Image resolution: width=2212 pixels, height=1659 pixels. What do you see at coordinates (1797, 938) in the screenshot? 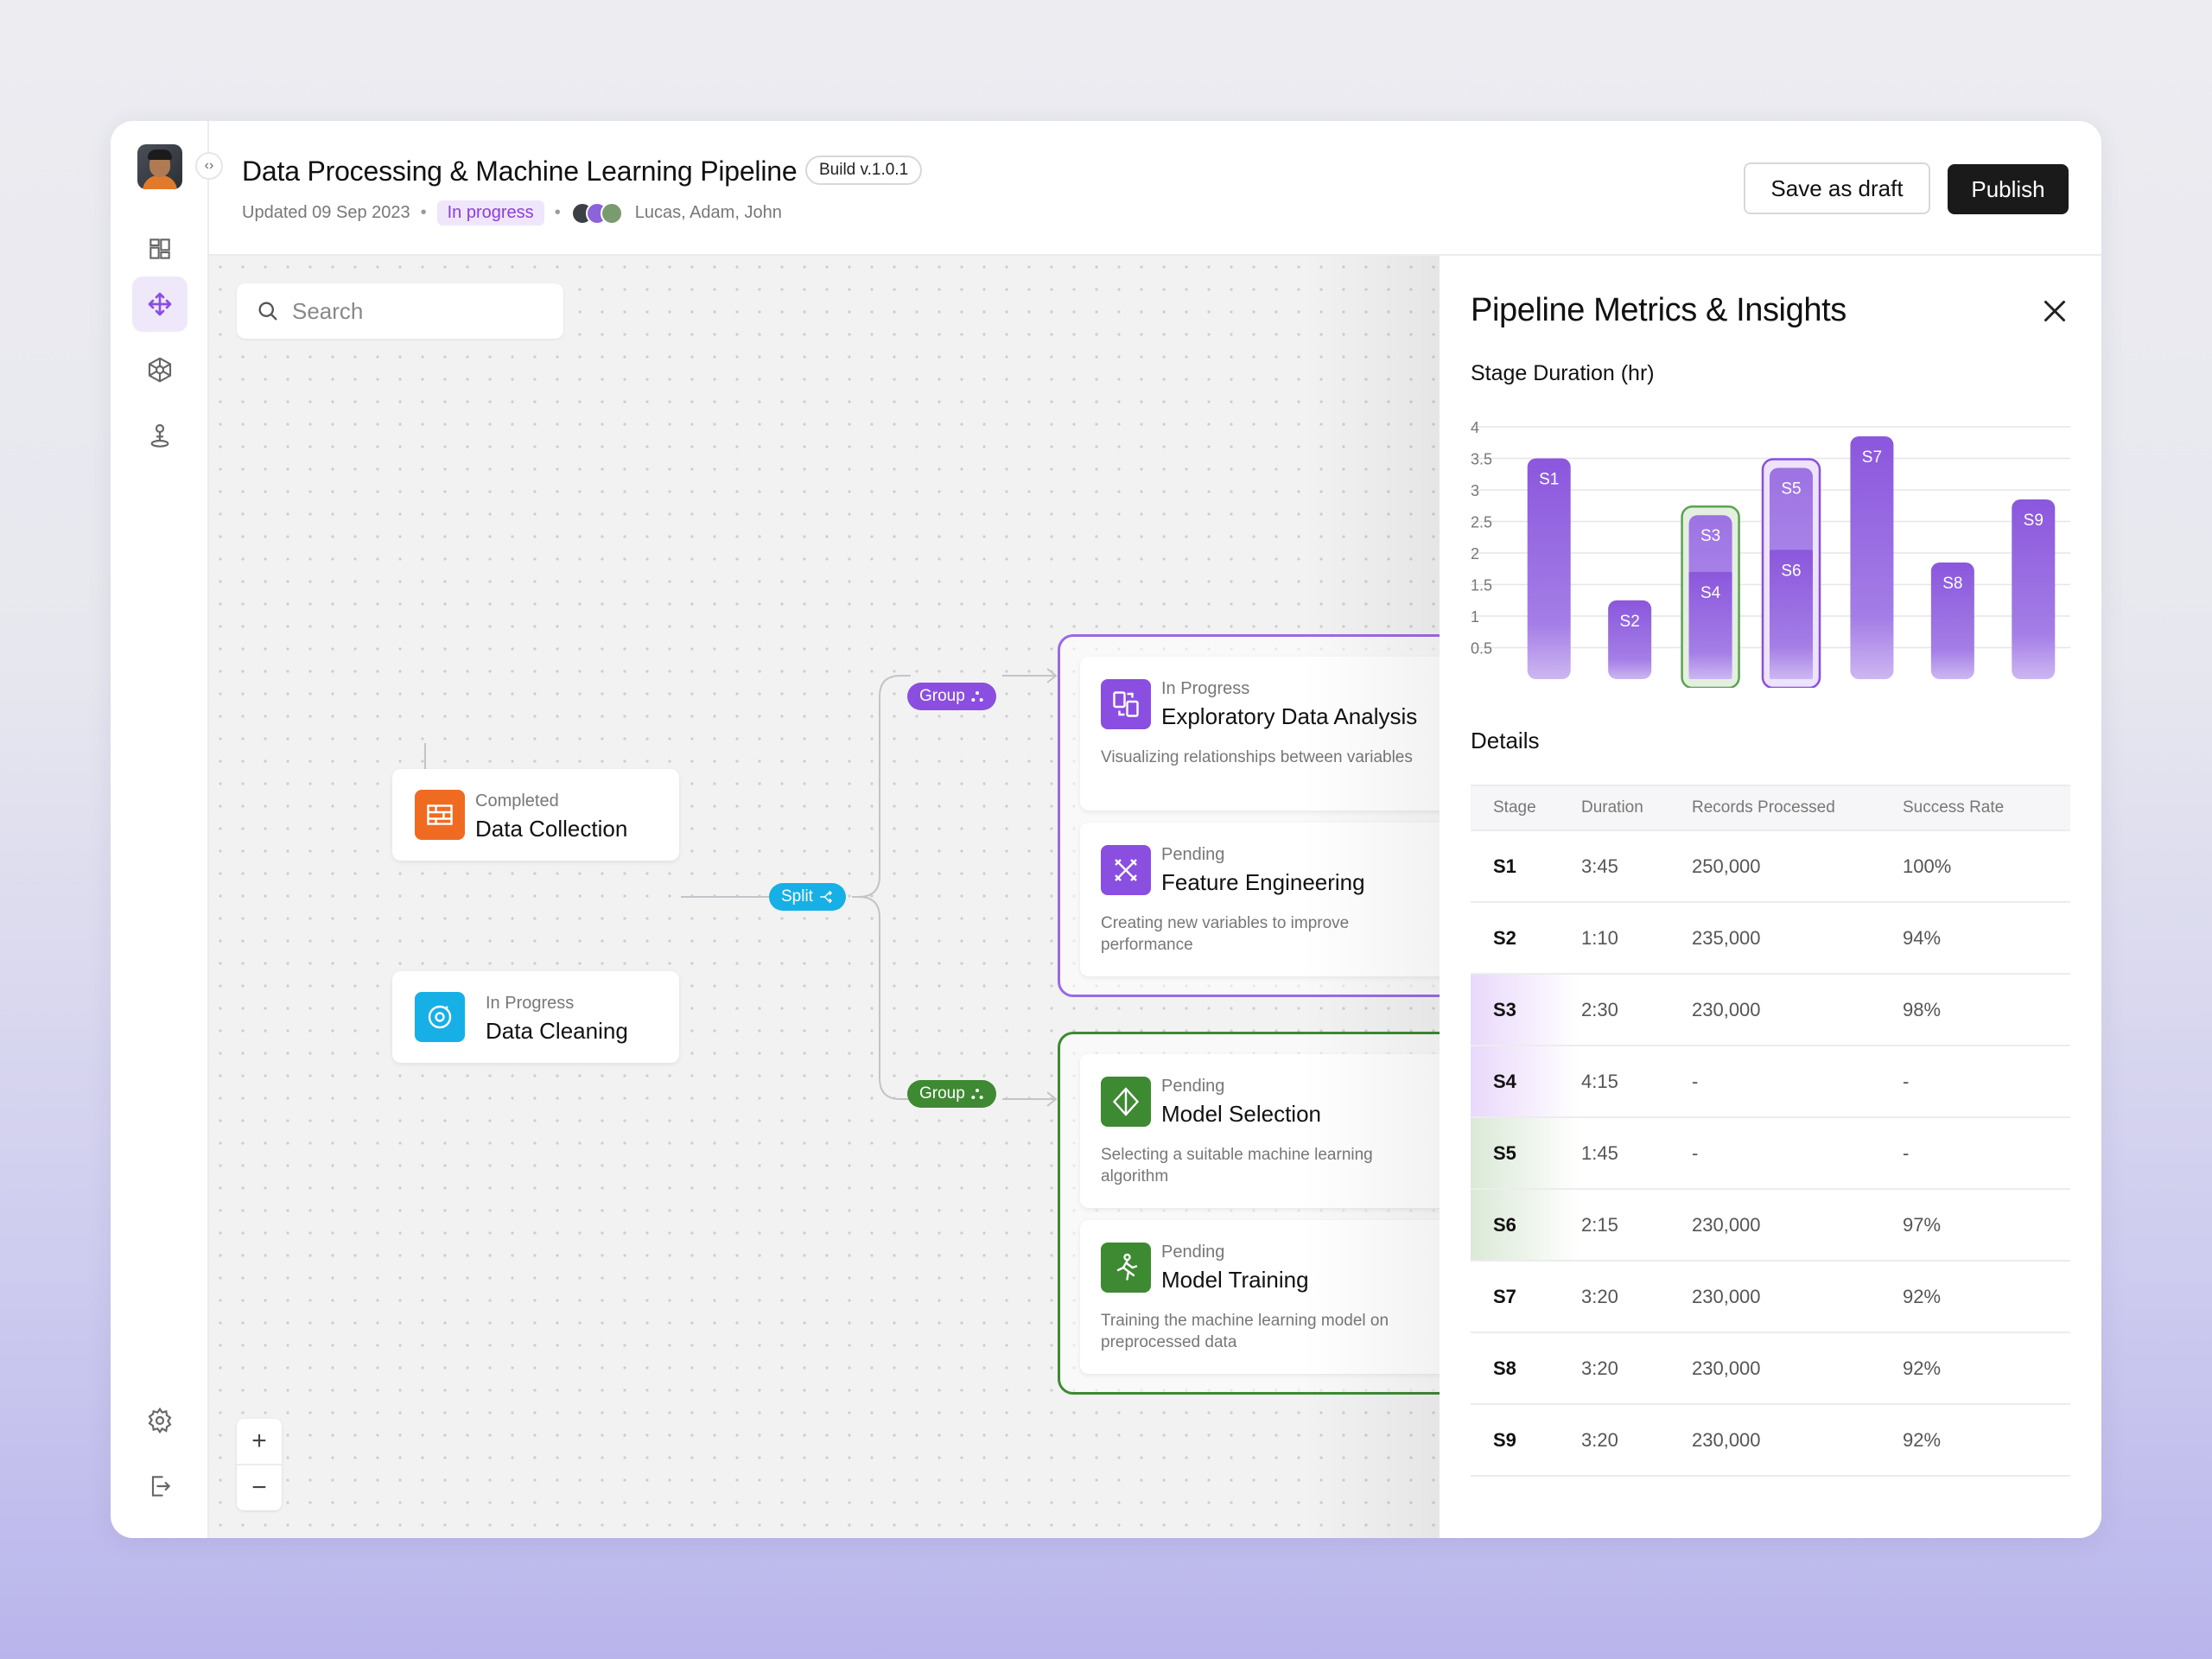
I see `table-cell: 235,000` at bounding box center [1797, 938].